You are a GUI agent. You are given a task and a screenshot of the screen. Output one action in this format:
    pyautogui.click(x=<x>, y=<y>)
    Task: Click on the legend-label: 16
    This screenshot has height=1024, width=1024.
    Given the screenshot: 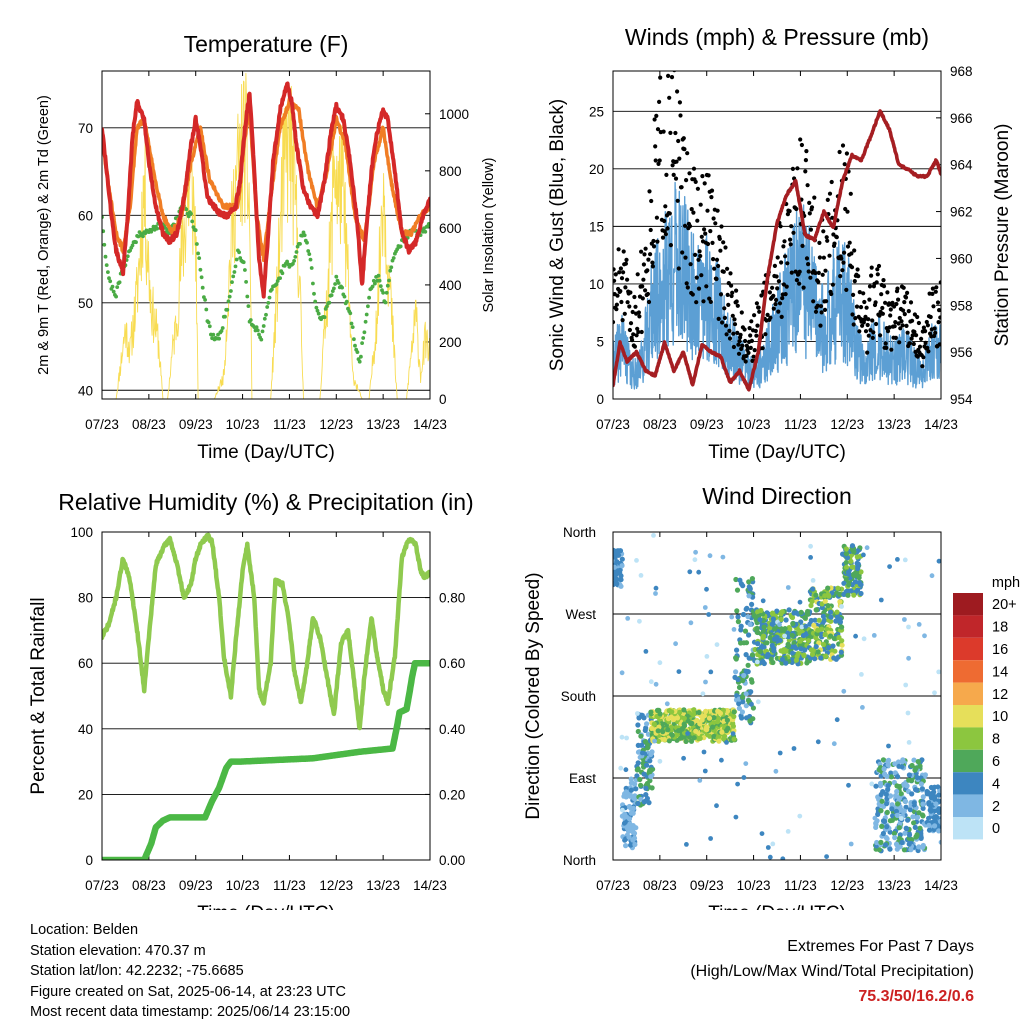 What is the action you would take?
    pyautogui.click(x=1000, y=650)
    